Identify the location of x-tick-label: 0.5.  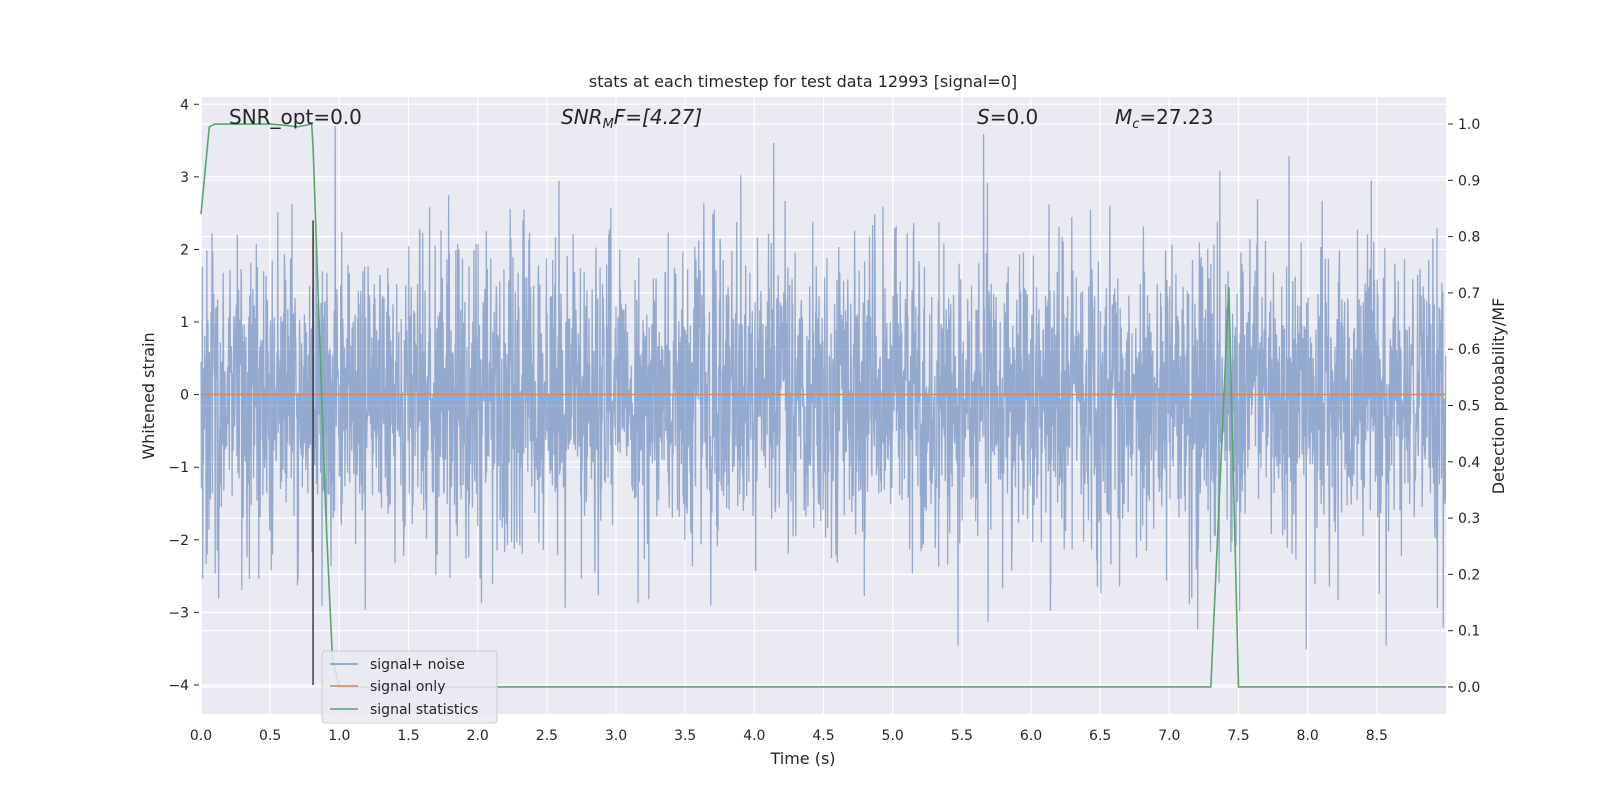
(270, 736).